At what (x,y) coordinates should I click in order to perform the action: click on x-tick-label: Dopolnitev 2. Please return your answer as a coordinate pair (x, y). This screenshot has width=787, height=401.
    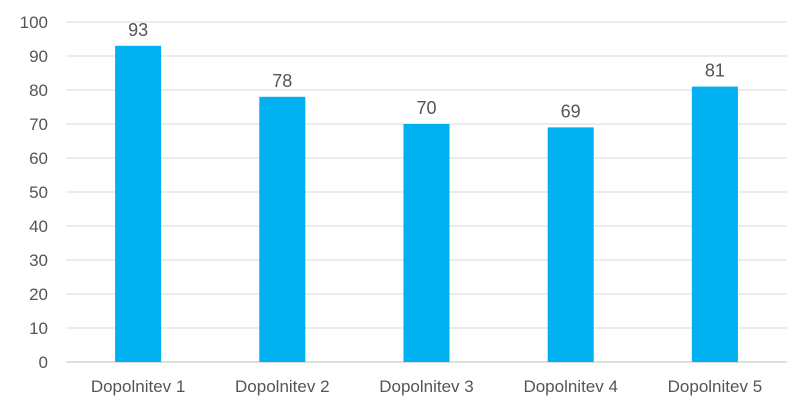
    Looking at the image, I should click on (282, 386).